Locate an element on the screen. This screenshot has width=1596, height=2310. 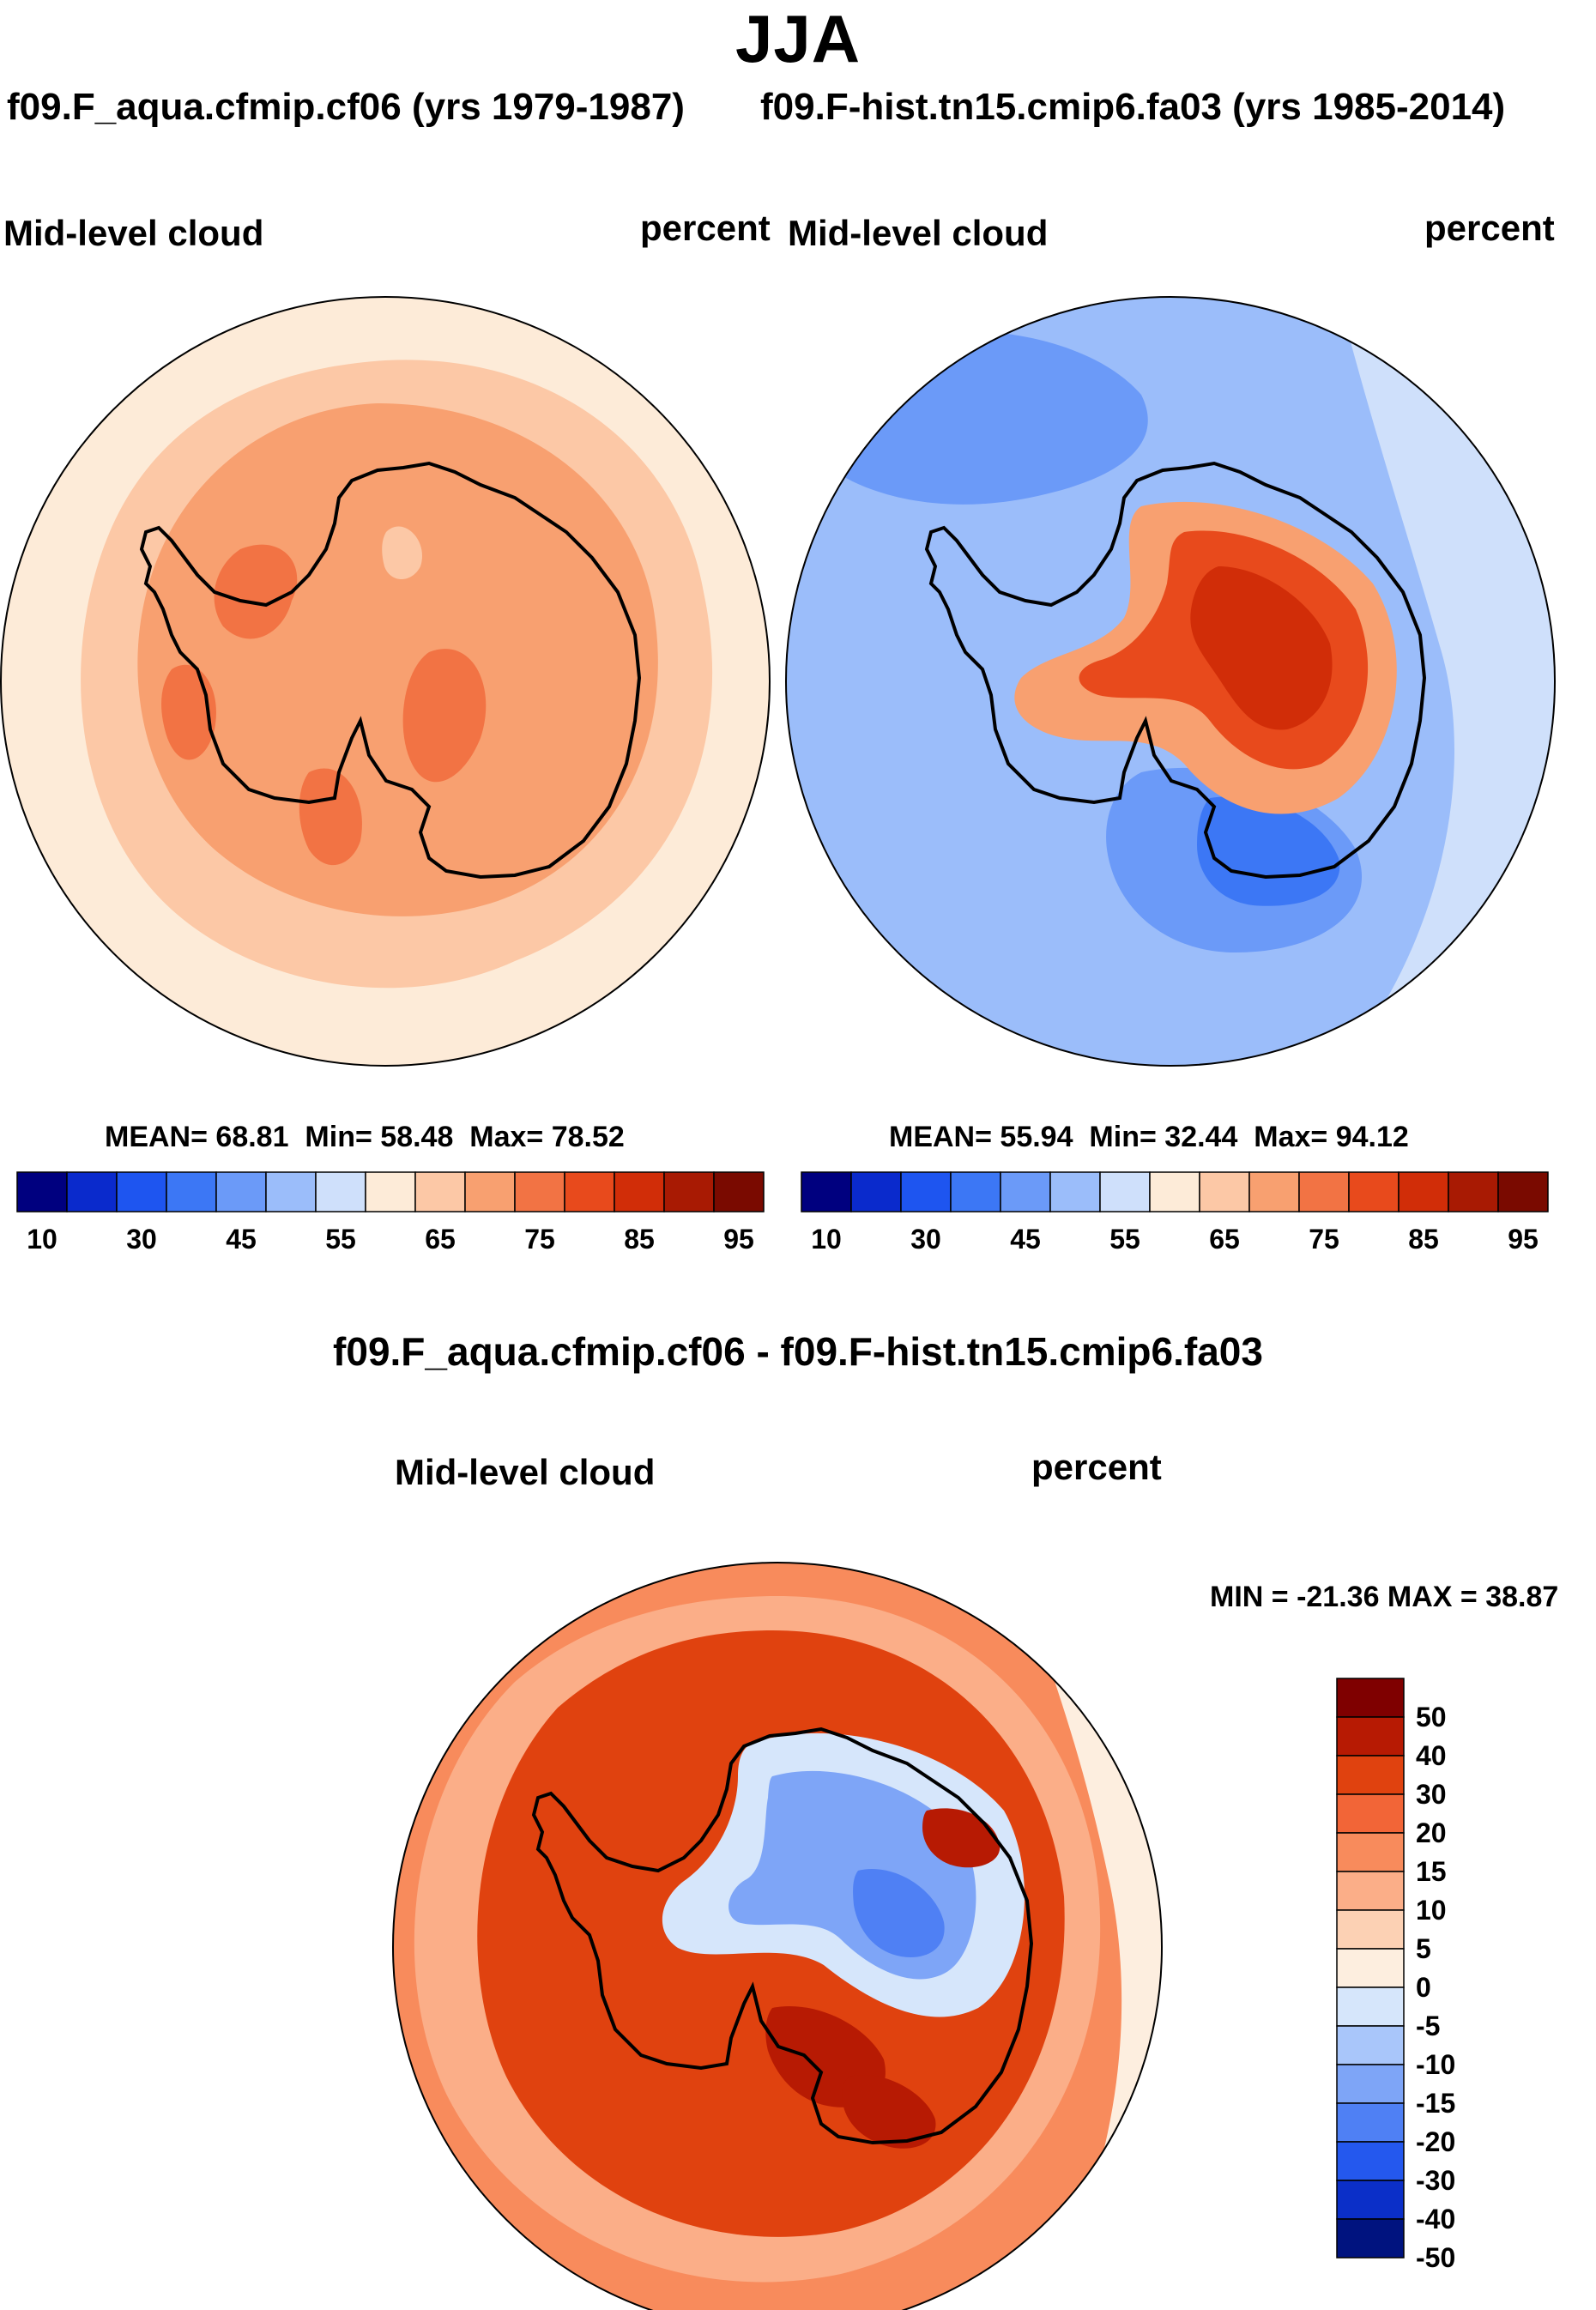
top-left-colorbar-tick-label: 55 is located at coordinates (340, 1239).